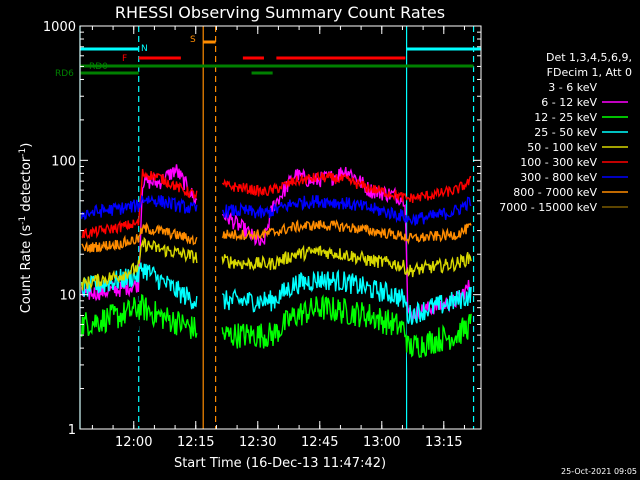 This screenshot has height=480, width=640. Describe the element at coordinates (59, 27) in the screenshot. I see `y-tick-label-3: 1000` at that location.